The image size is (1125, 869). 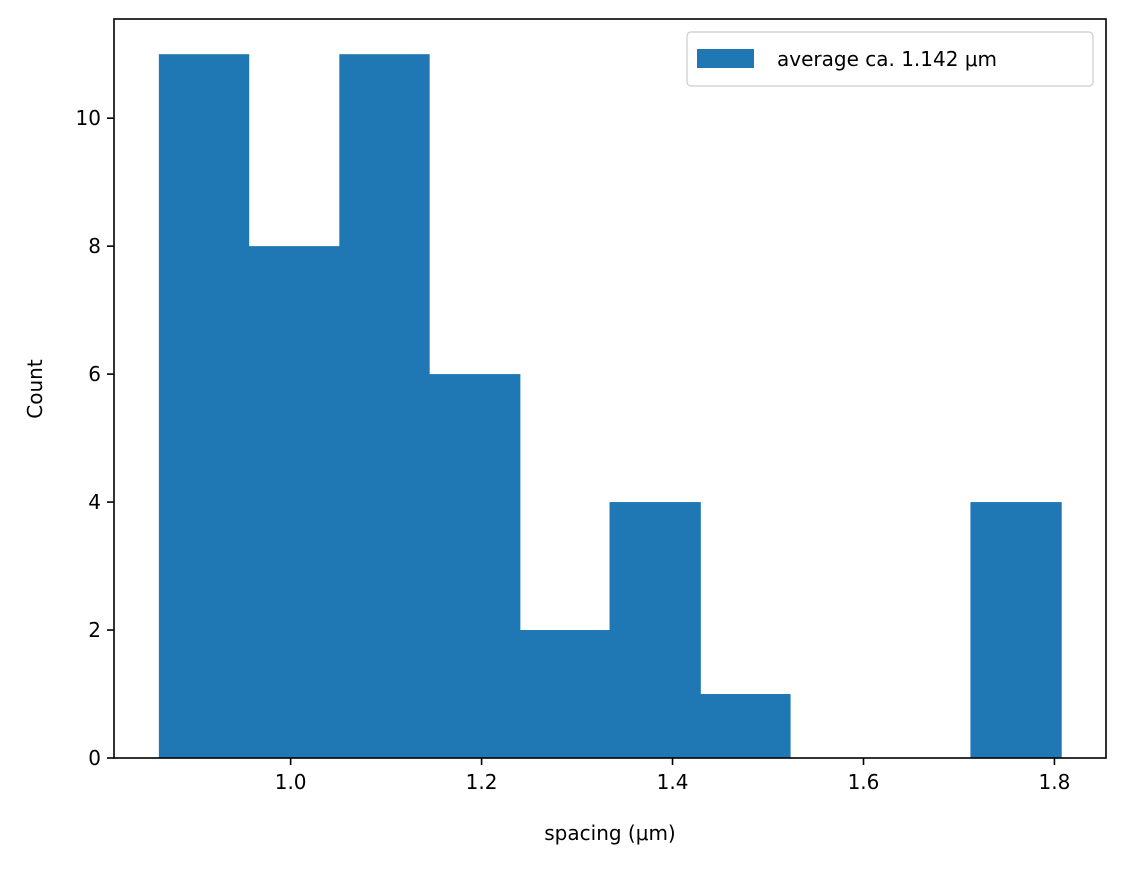 I want to click on x-tick-label: 1.4, so click(x=673, y=782).